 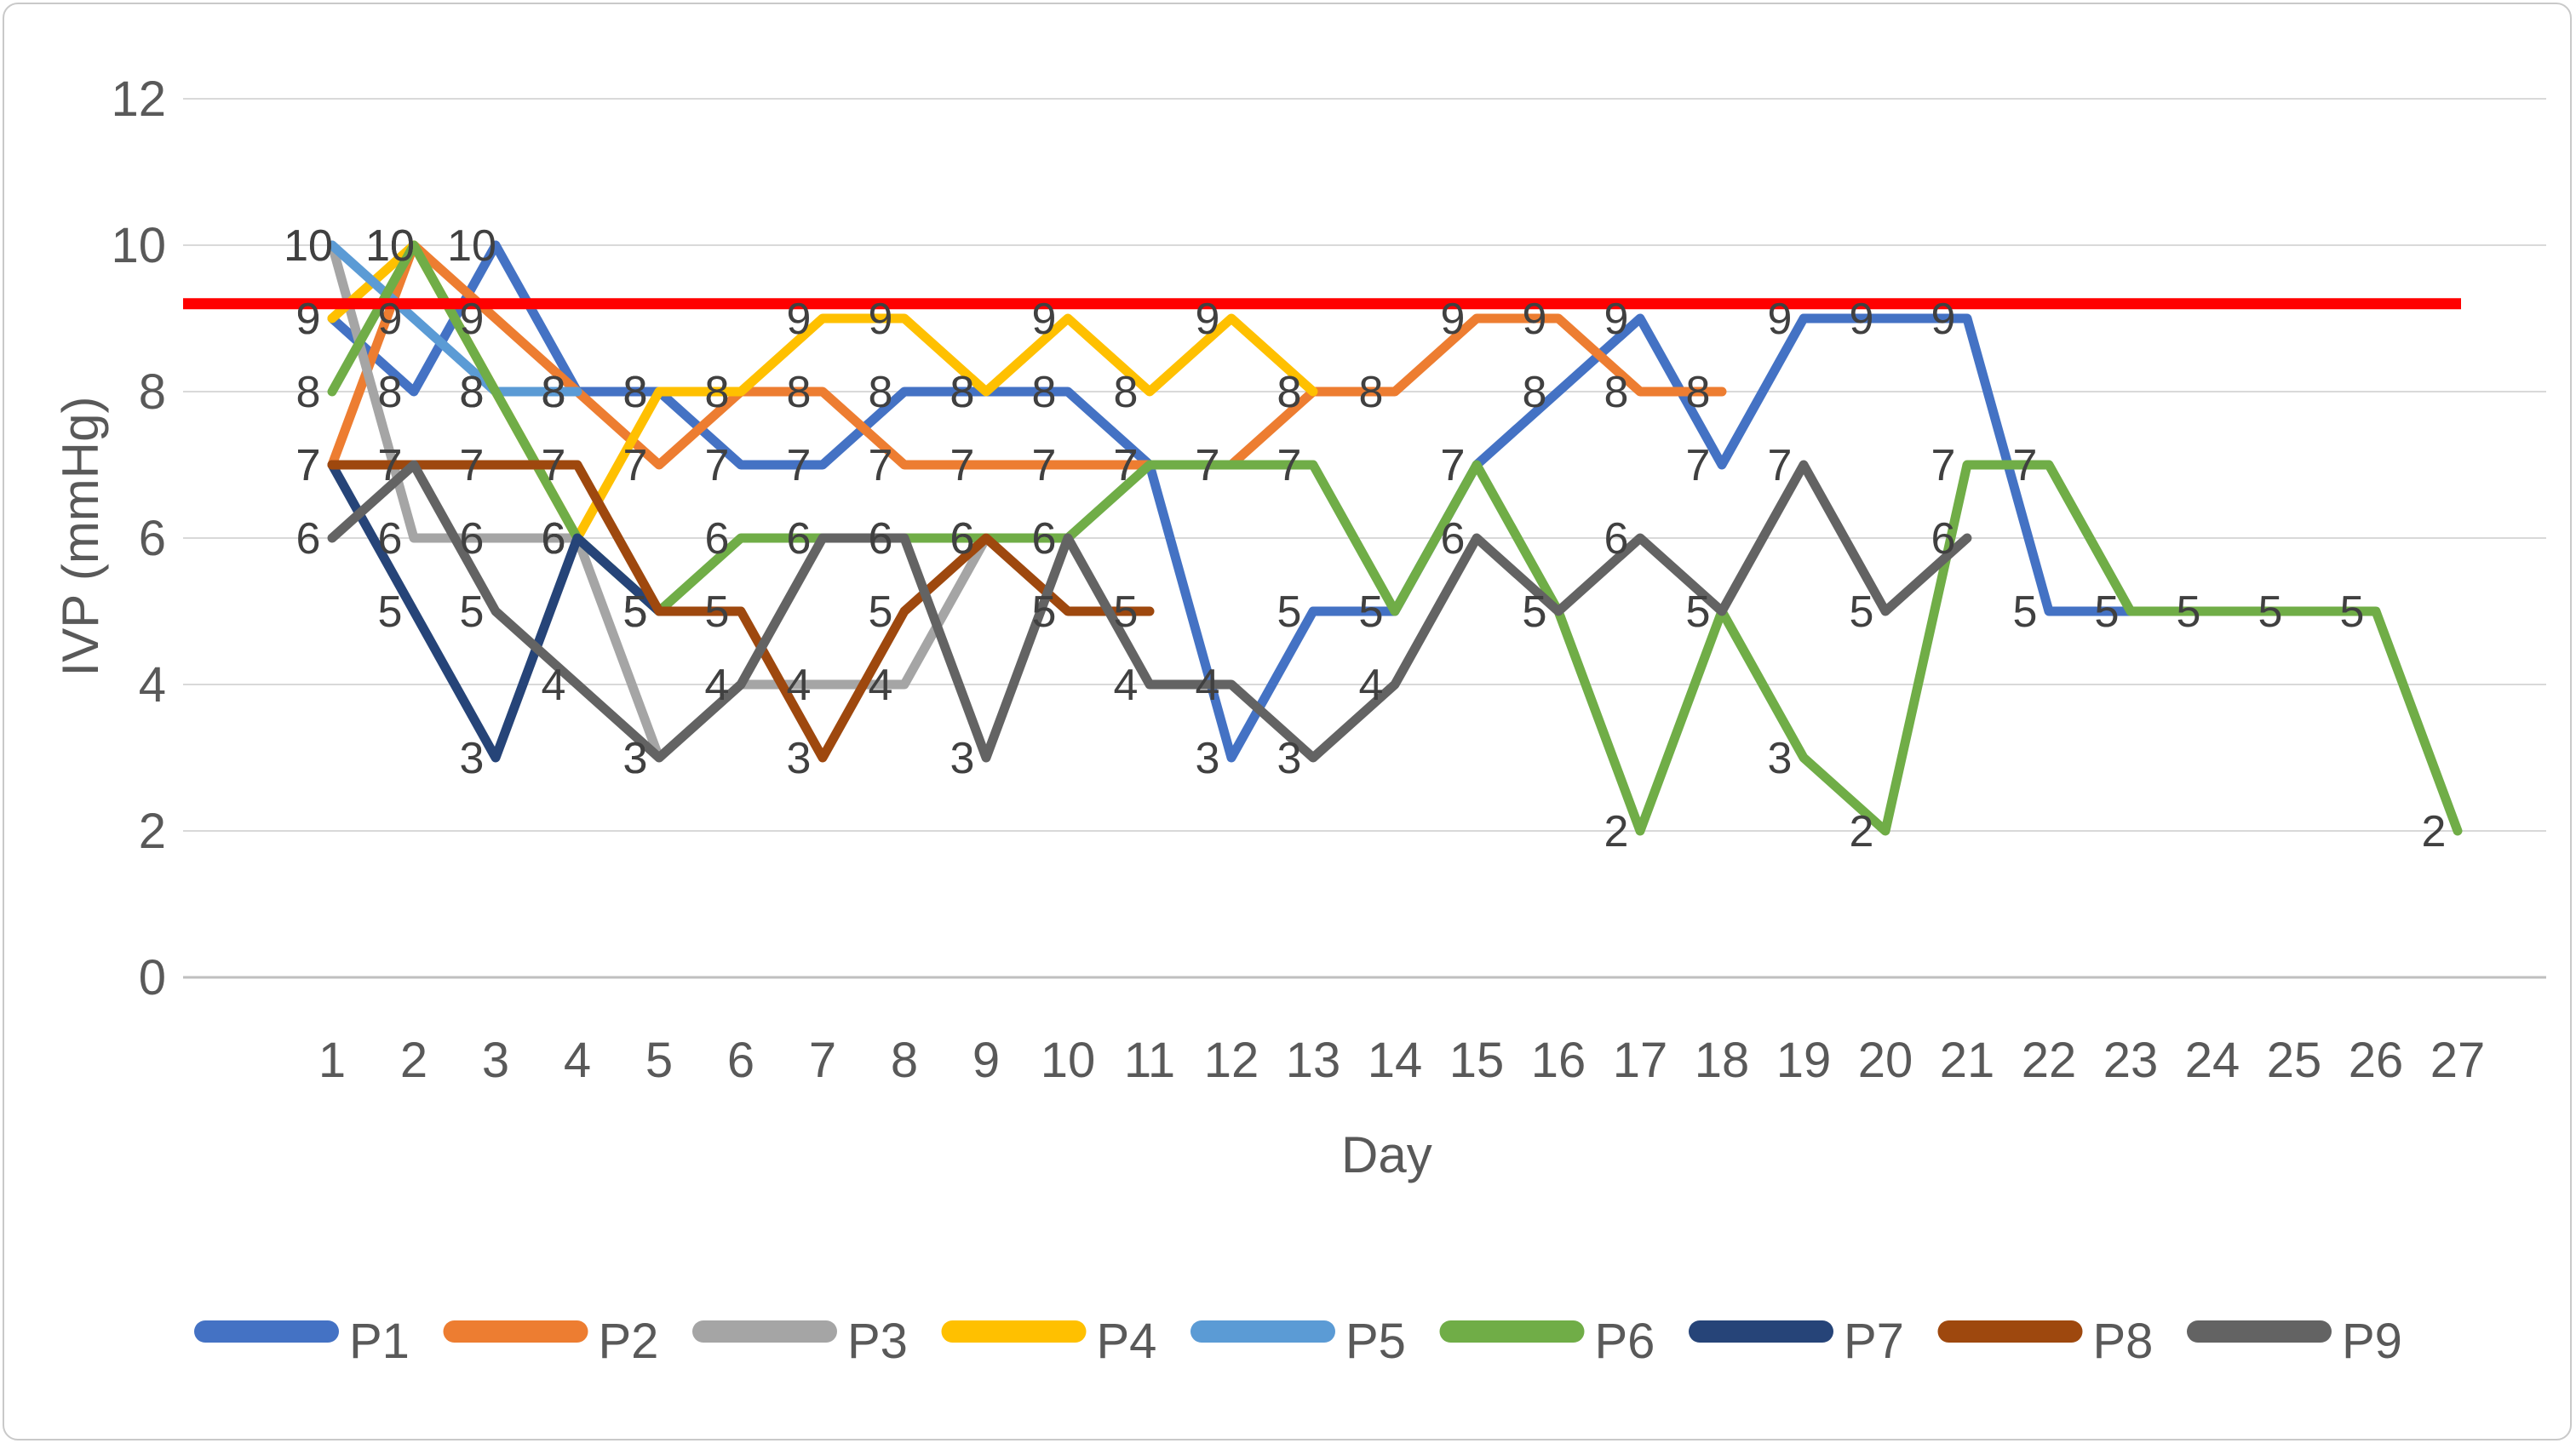 What do you see at coordinates (717, 685) in the screenshot?
I see `data-label-P9-day6: 4` at bounding box center [717, 685].